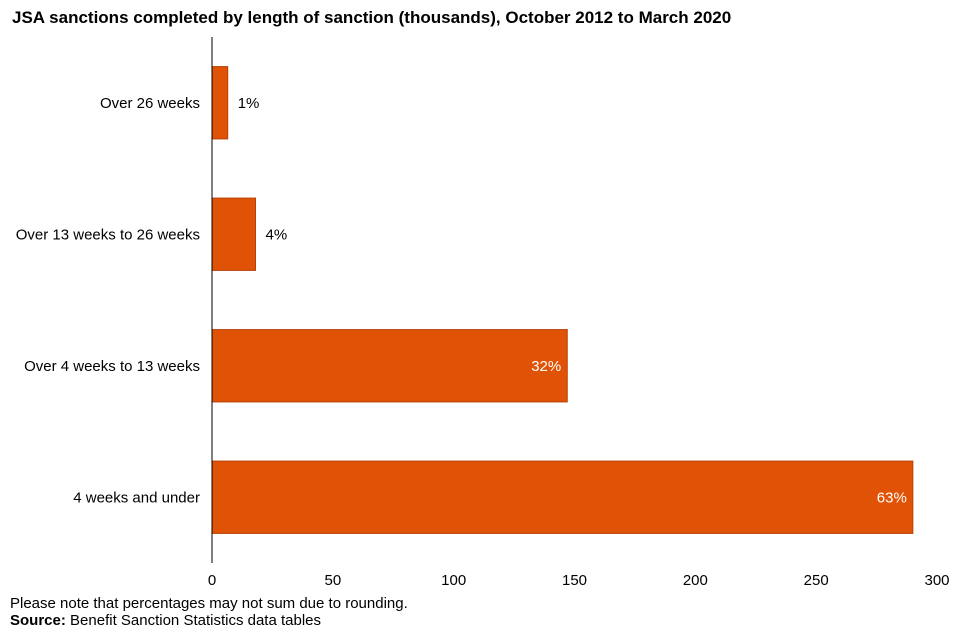  Describe the element at coordinates (112, 366) in the screenshot. I see `category-label-2: Over 4 weeks to 13 weeks` at that location.